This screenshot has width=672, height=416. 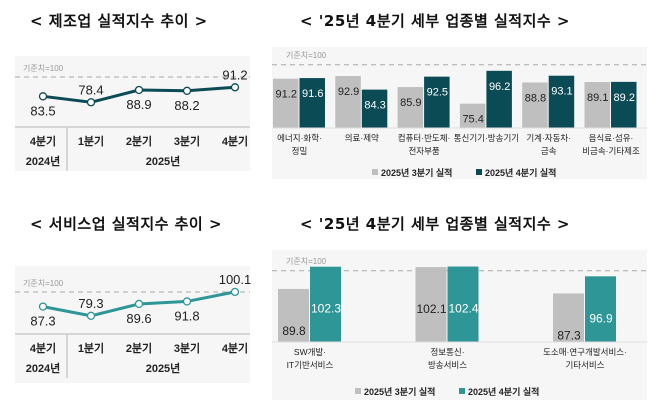 I want to click on data-label: 96.2, so click(x=499, y=87).